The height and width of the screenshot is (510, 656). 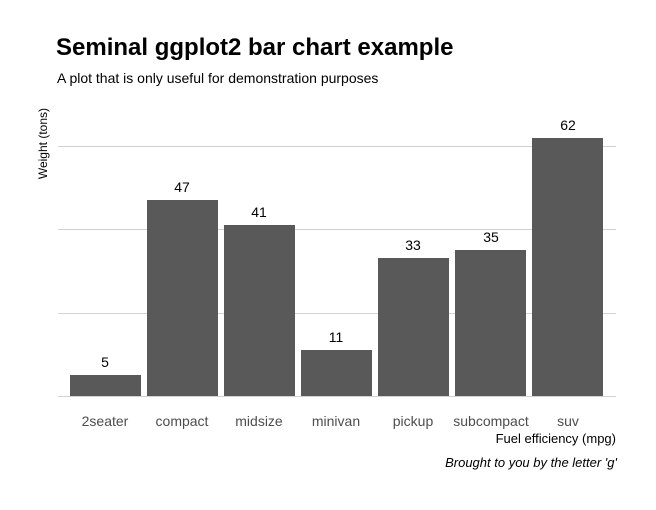 I want to click on bar-minivan, so click(x=336, y=373).